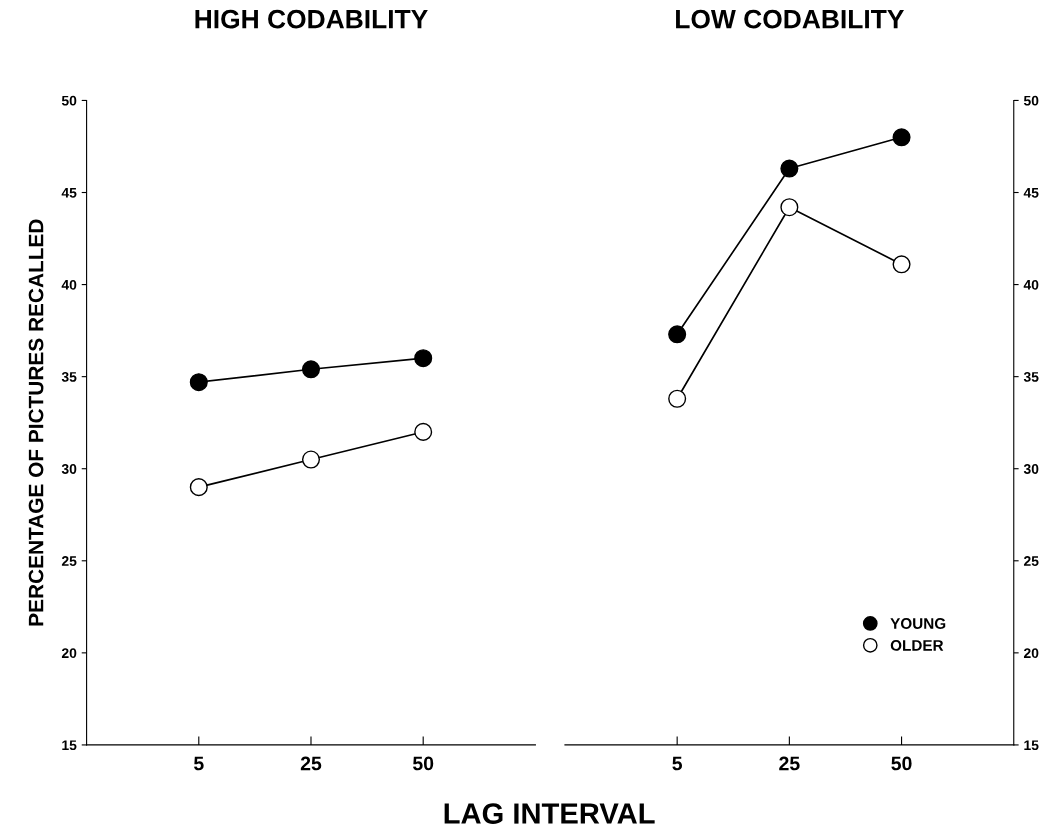  Describe the element at coordinates (69, 745) in the screenshot. I see `y-tick-label: 15` at that location.